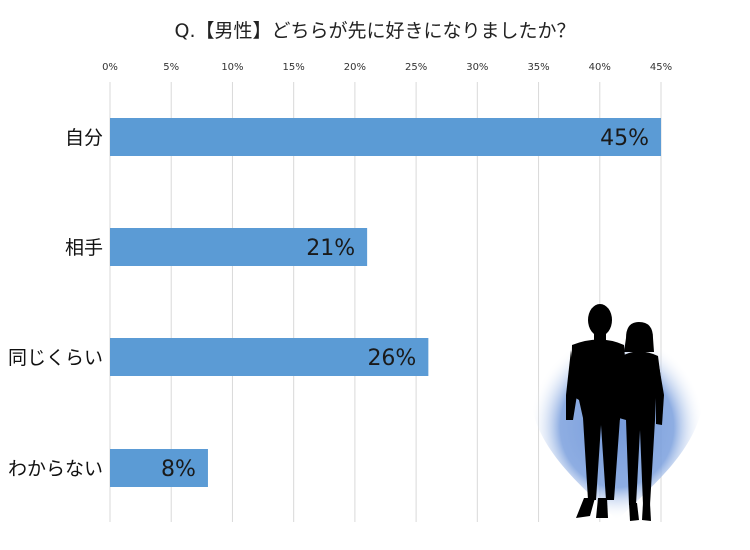 The image size is (750, 550). Describe the element at coordinates (178, 469) in the screenshot. I see `data-label: 8%` at that location.